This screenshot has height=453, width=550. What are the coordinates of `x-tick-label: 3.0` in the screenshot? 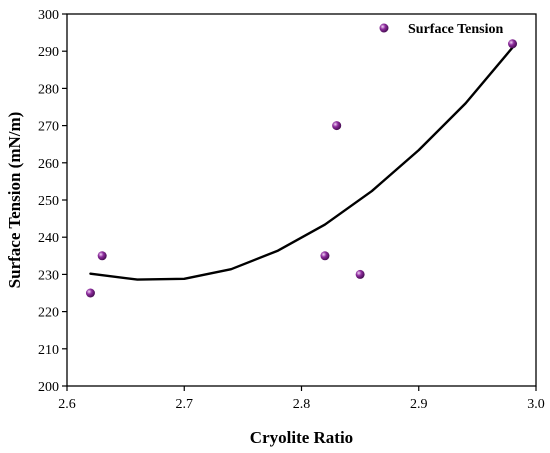 It's located at (536, 404).